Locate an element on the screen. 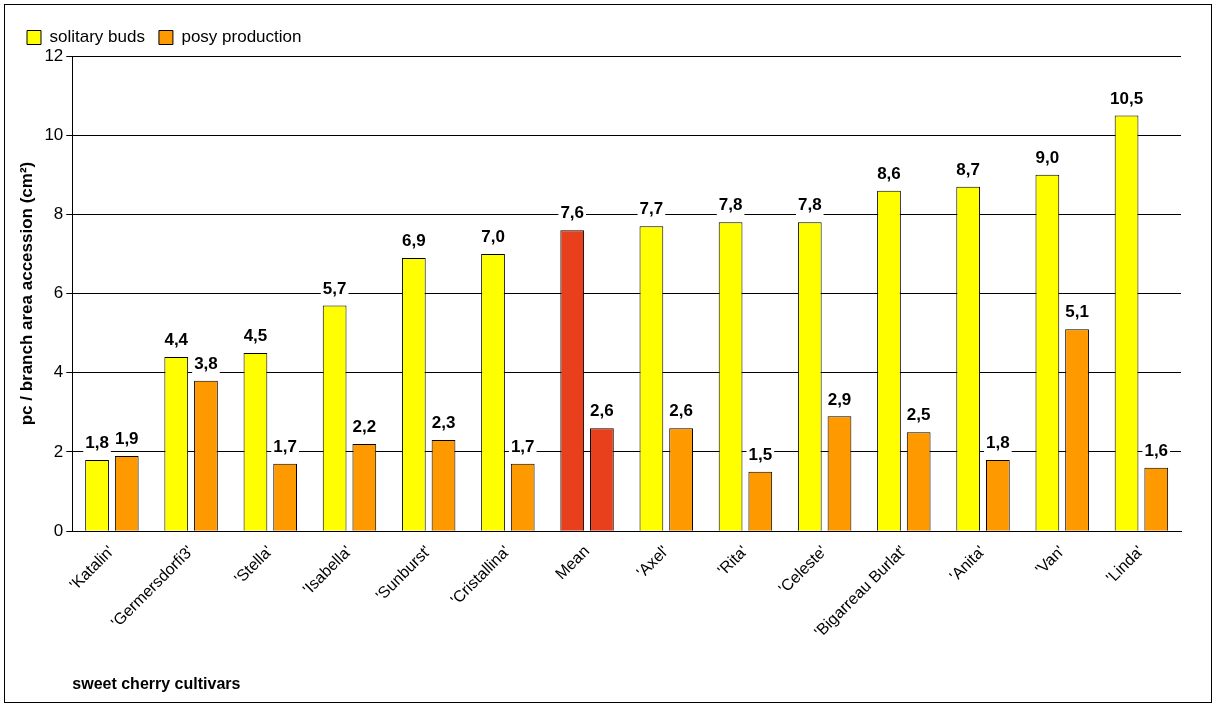 This screenshot has height=709, width=1218. x-tick-label: 'Van' is located at coordinates (1049, 560).